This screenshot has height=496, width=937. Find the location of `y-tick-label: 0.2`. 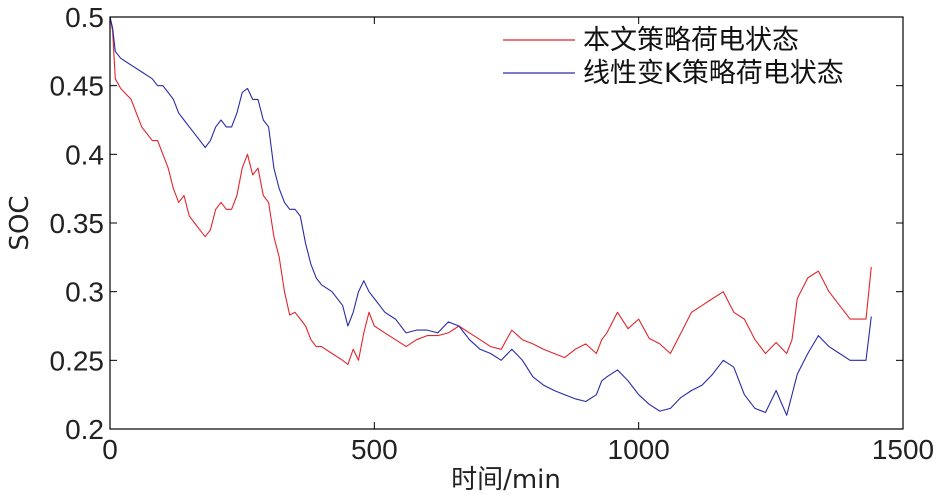

y-tick-label: 0.2 is located at coordinates (84, 429).